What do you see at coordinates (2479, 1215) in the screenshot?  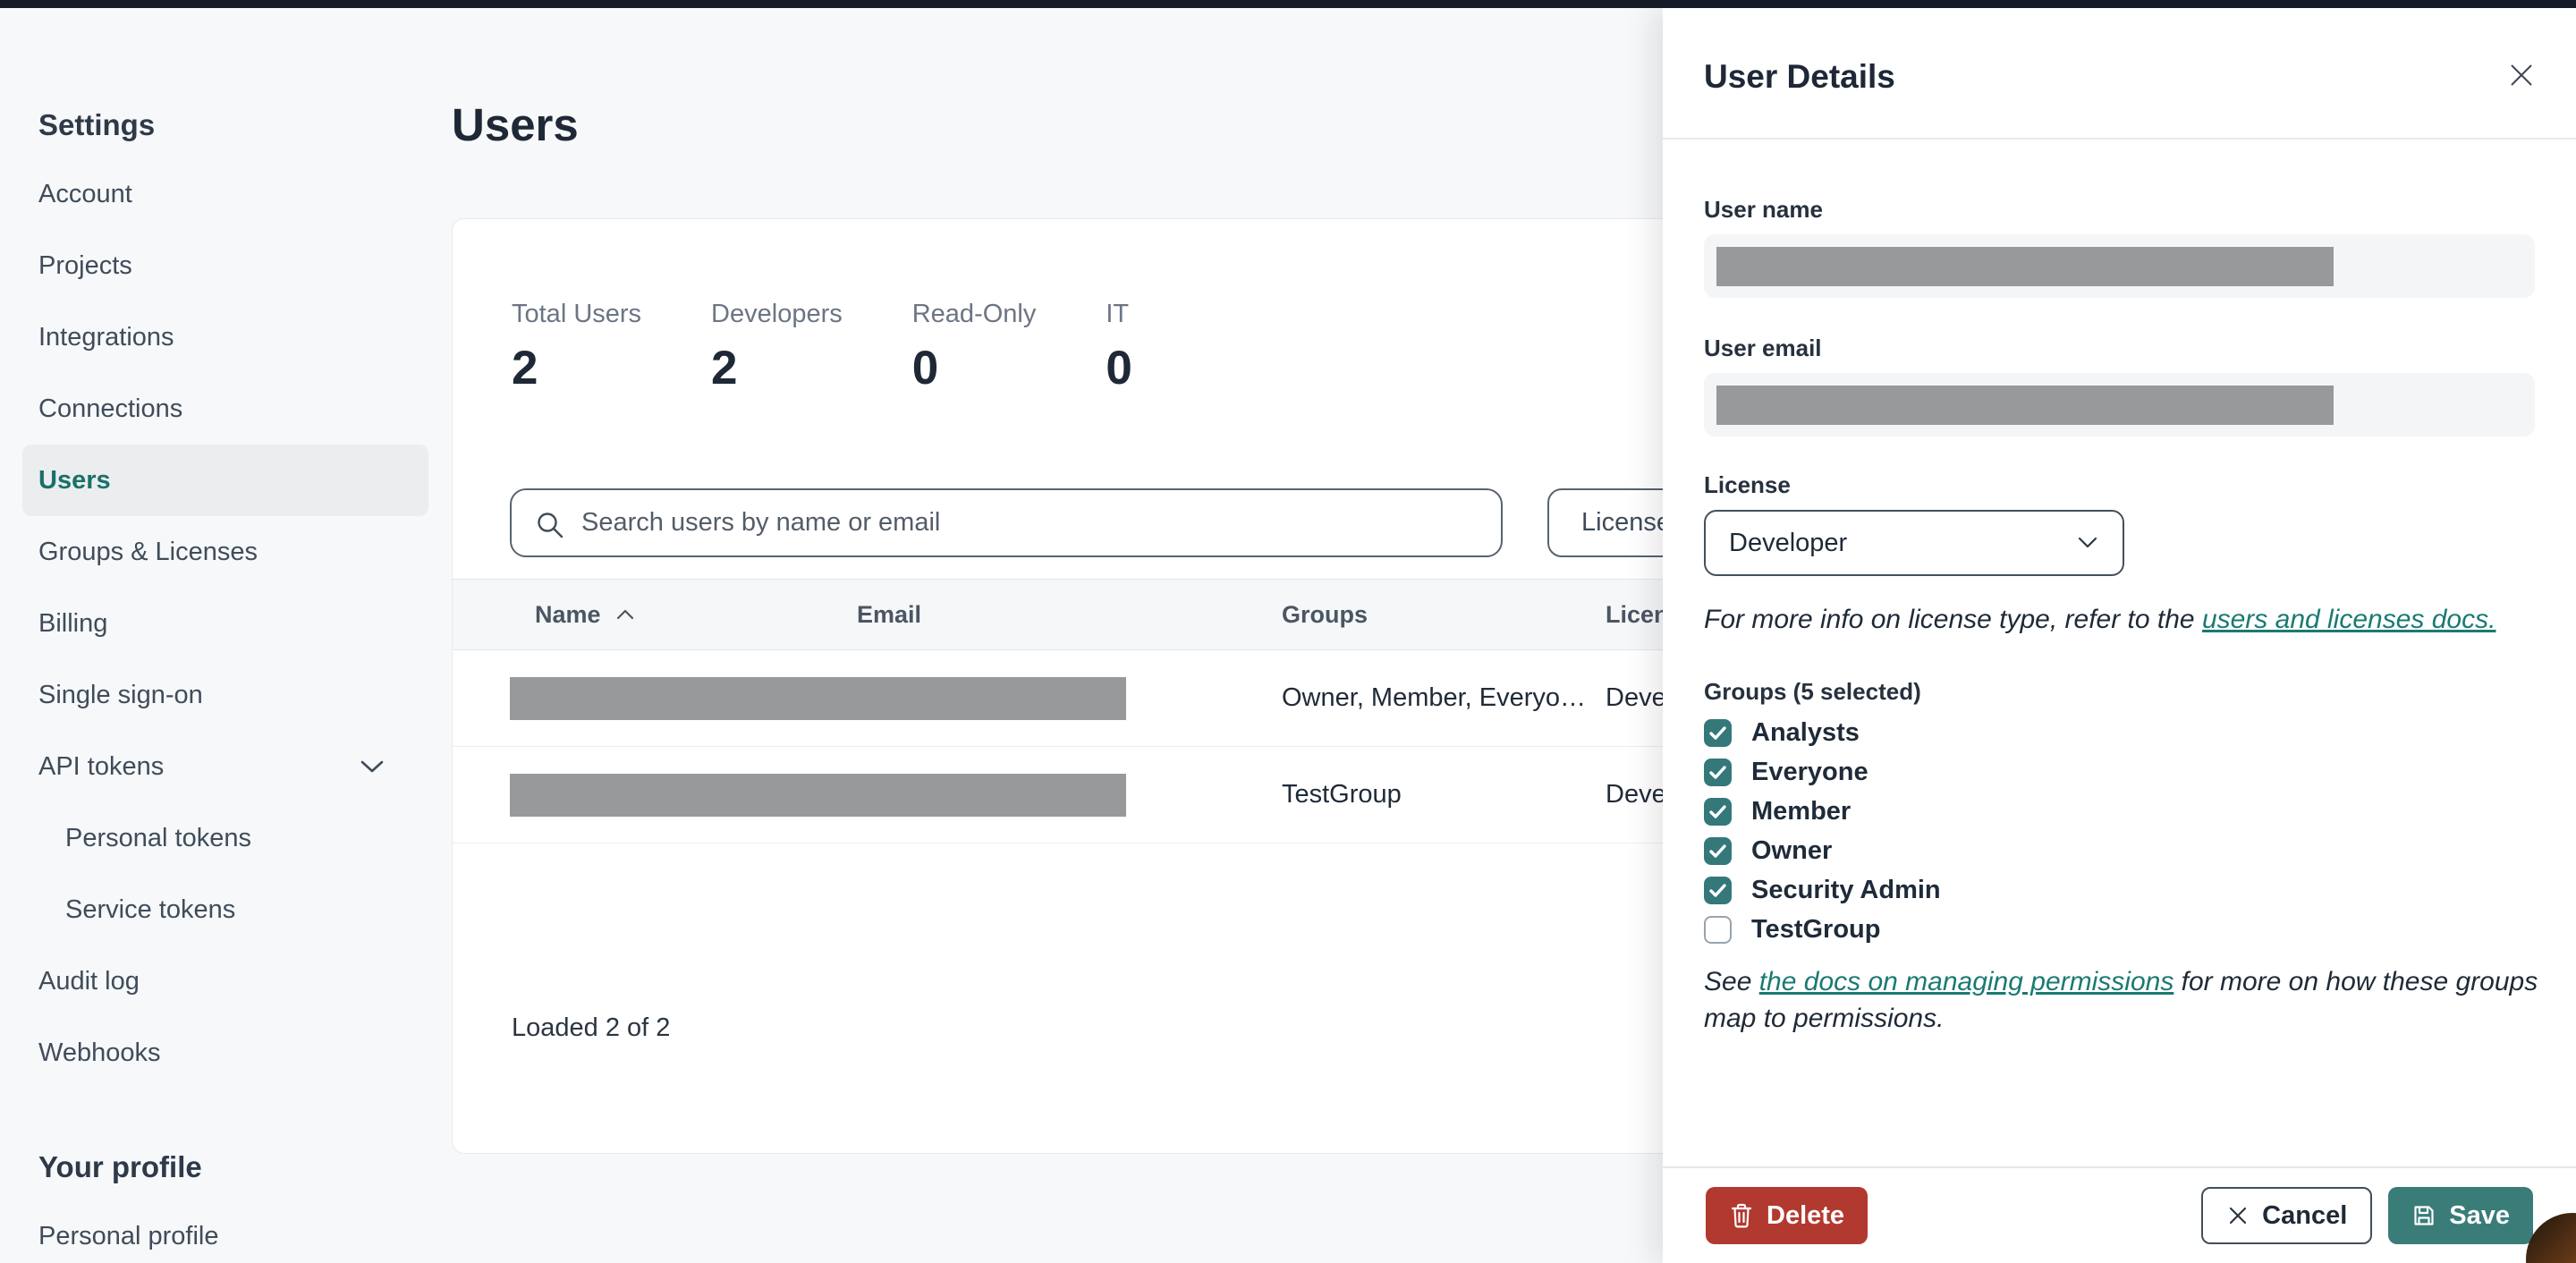 I see `save-button-label: Save` at bounding box center [2479, 1215].